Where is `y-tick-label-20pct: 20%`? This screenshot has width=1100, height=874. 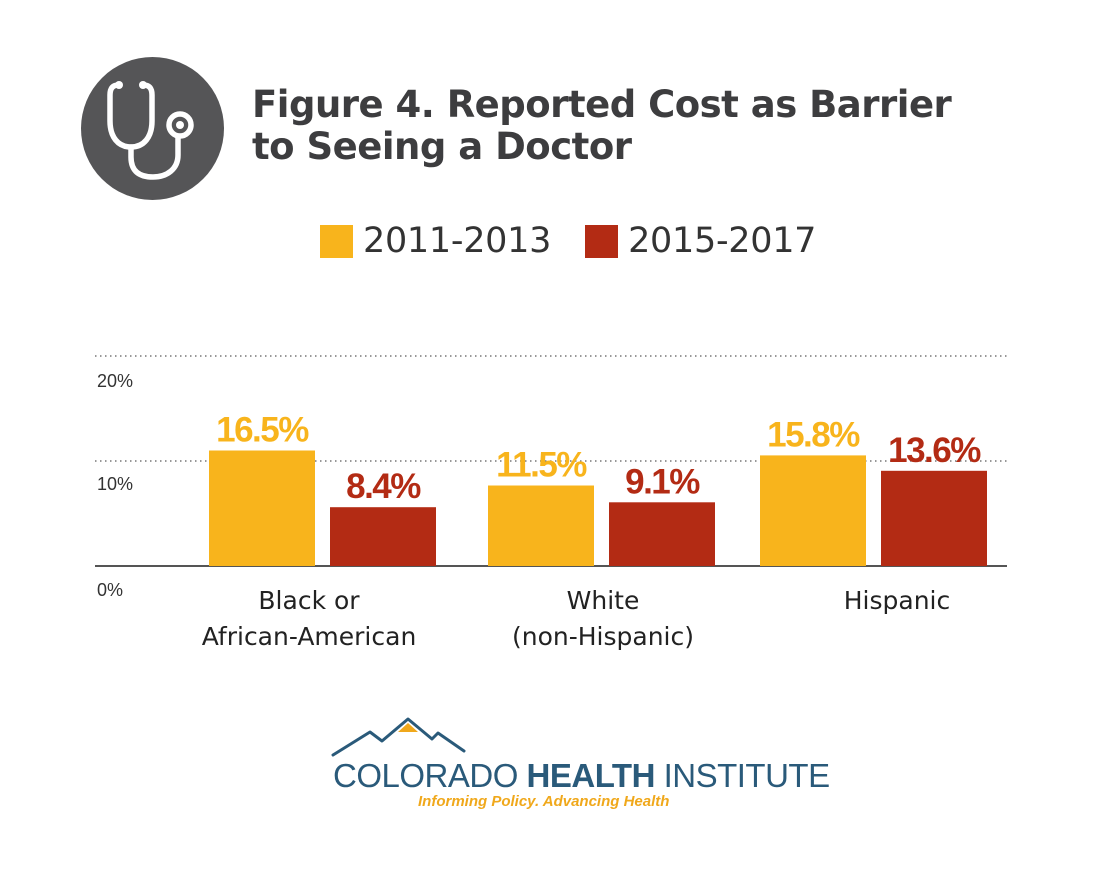
y-tick-label-20pct: 20% is located at coordinates (115, 381).